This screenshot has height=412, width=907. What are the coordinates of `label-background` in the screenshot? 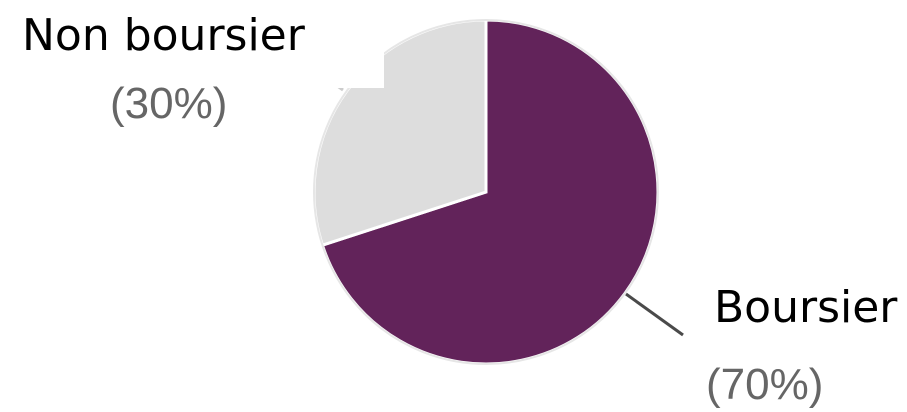 It's located at (342, 44).